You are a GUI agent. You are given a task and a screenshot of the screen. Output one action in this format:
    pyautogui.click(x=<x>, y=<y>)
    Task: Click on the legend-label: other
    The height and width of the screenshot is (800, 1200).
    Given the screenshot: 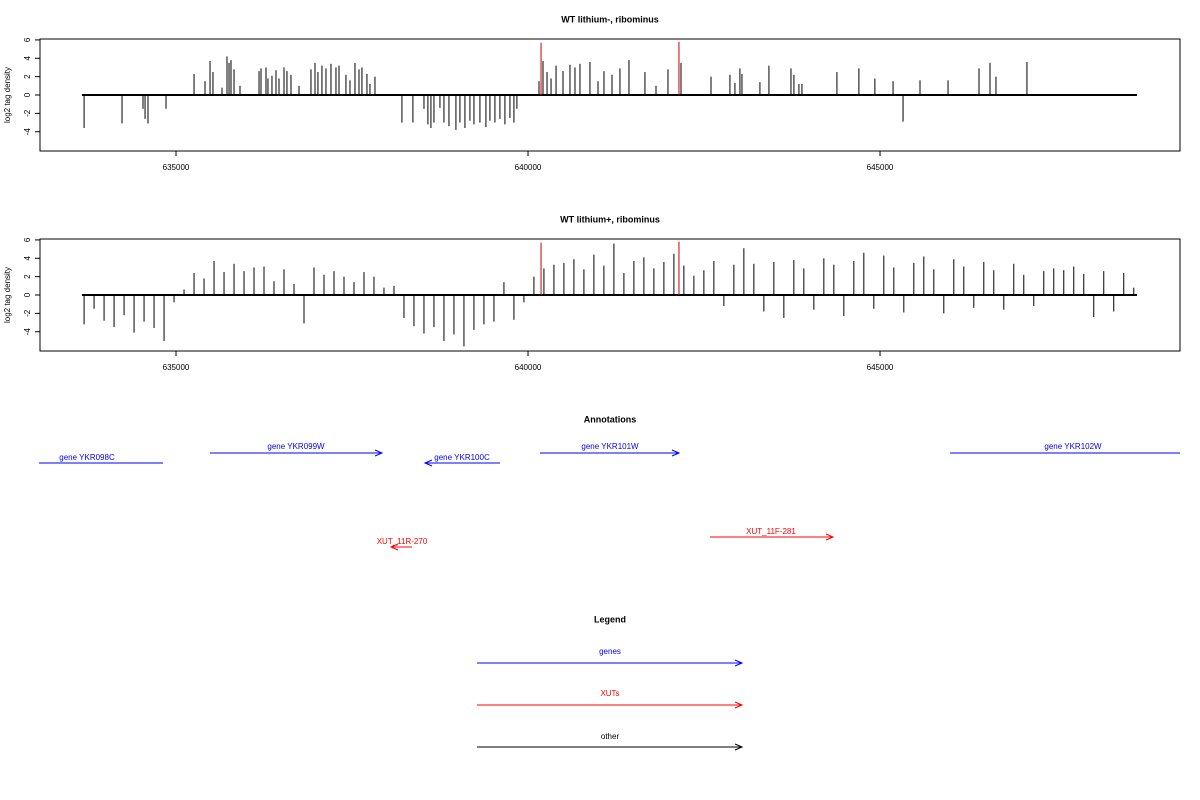 What is the action you would take?
    pyautogui.click(x=610, y=736)
    